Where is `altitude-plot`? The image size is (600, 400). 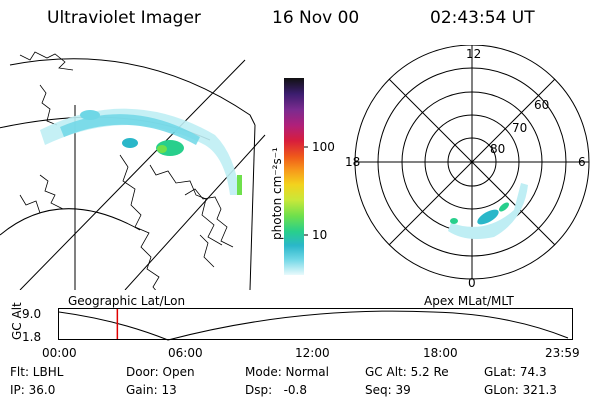 altitude-plot is located at coordinates (315, 324).